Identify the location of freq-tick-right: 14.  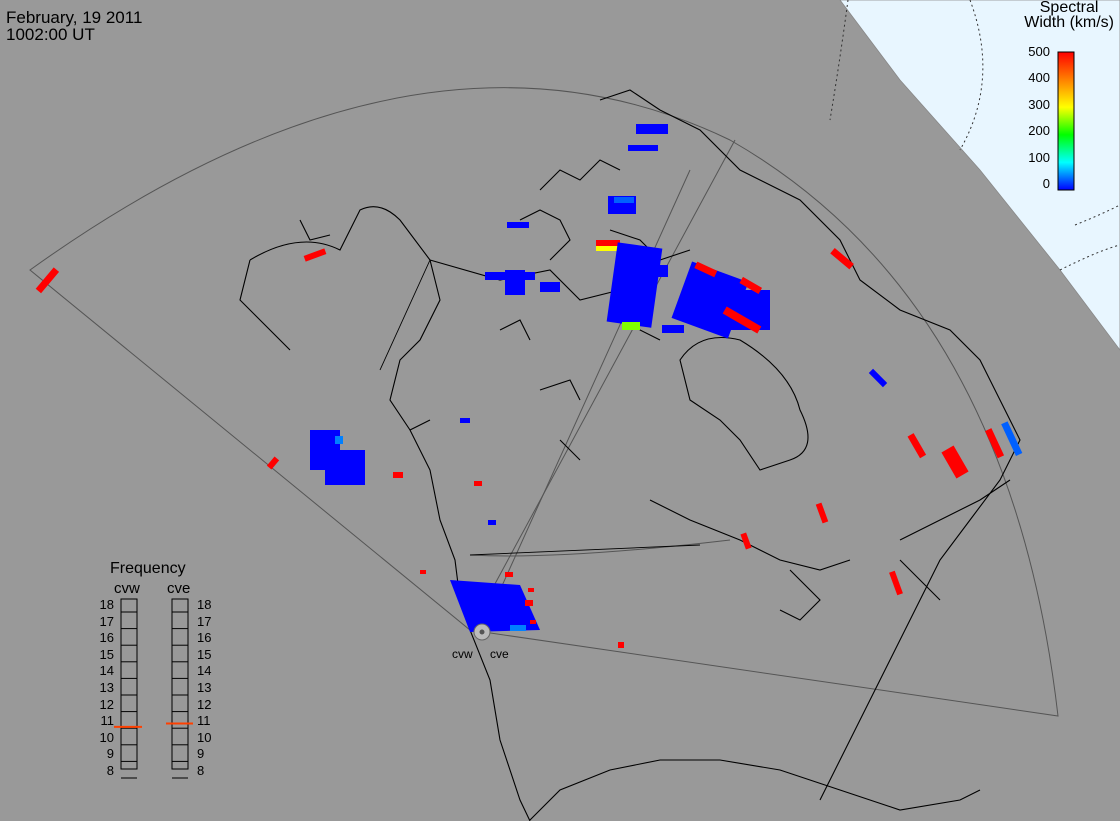
(204, 671).